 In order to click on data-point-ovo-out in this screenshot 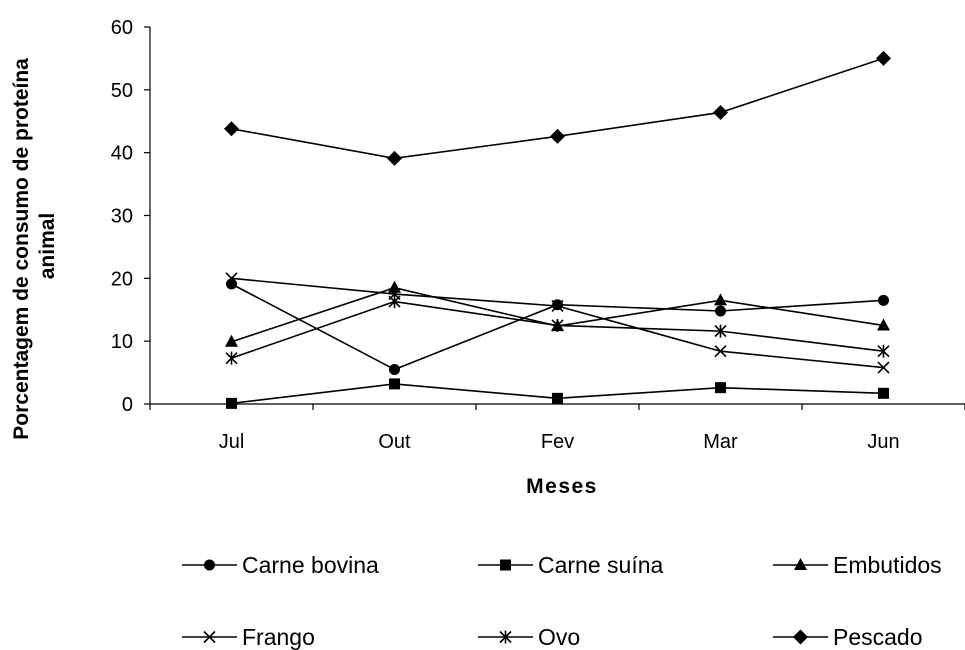, I will do `click(394, 302)`.